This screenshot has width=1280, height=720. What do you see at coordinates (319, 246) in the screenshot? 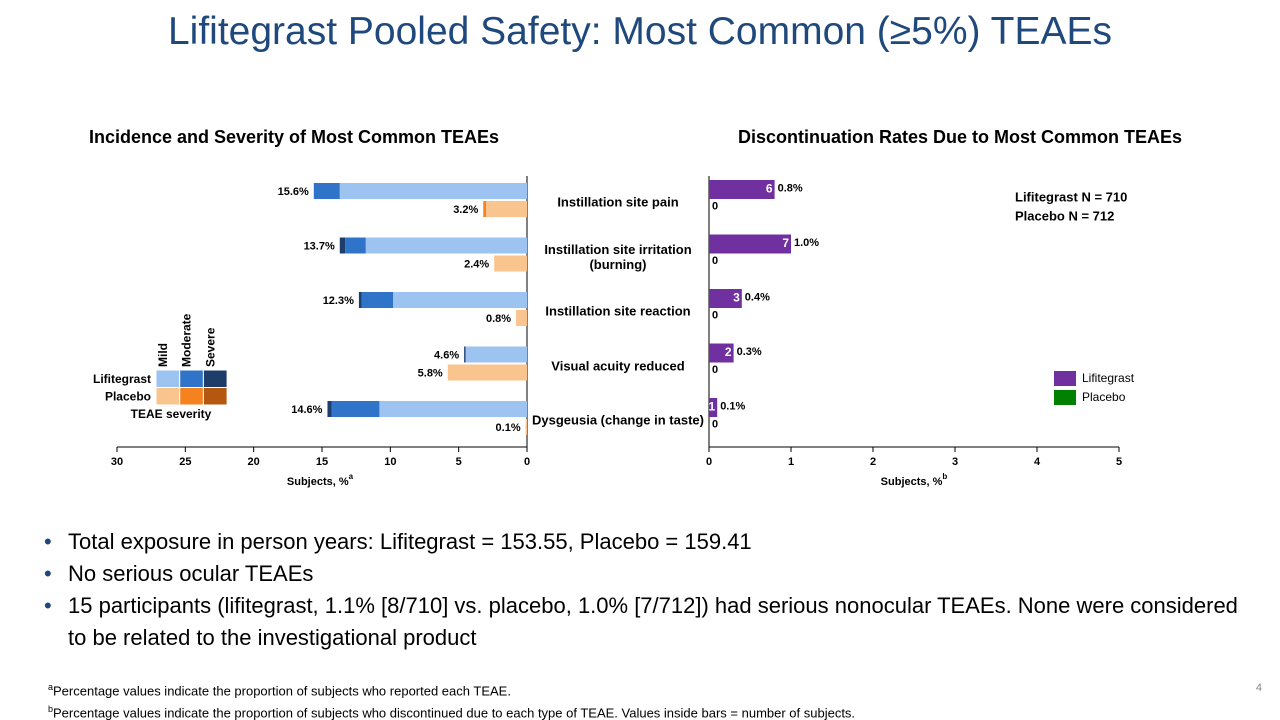
I see `total-label: 13.7%` at bounding box center [319, 246].